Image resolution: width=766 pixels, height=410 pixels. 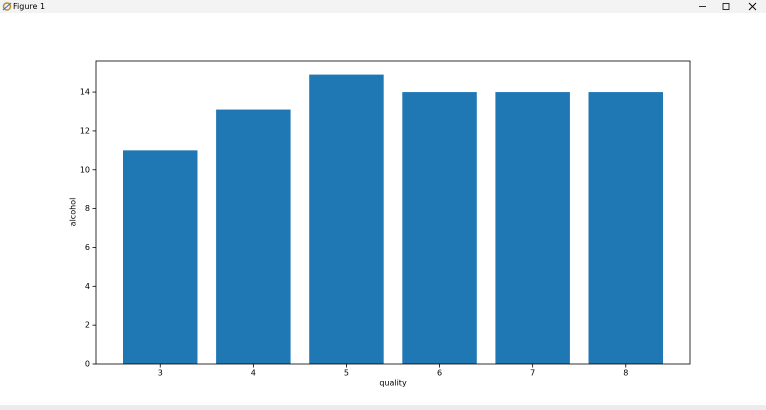 What do you see at coordinates (393, 383) in the screenshot?
I see `x-axis-label: quality` at bounding box center [393, 383].